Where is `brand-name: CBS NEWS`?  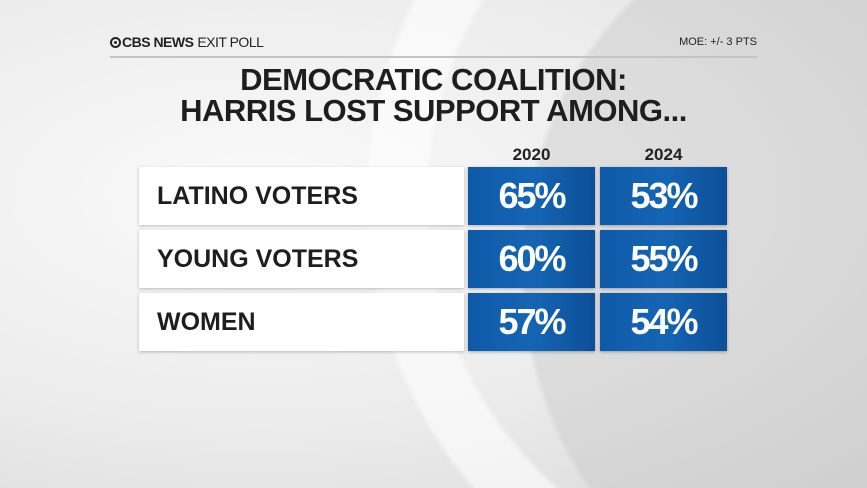 brand-name: CBS NEWS is located at coordinates (158, 42).